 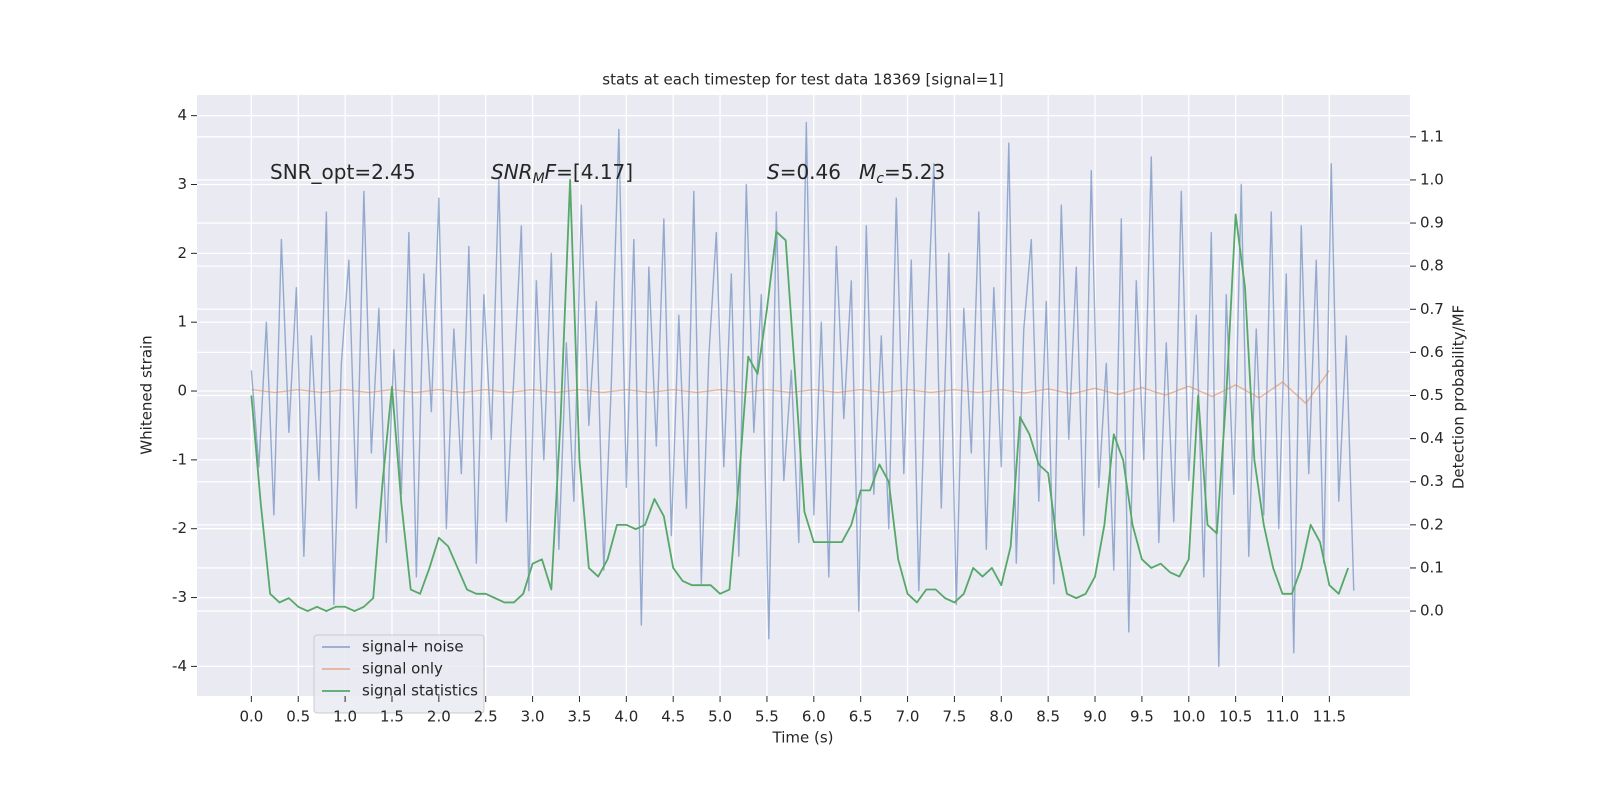 What do you see at coordinates (539, 179) in the screenshot?
I see `annotation-subscript: M` at bounding box center [539, 179].